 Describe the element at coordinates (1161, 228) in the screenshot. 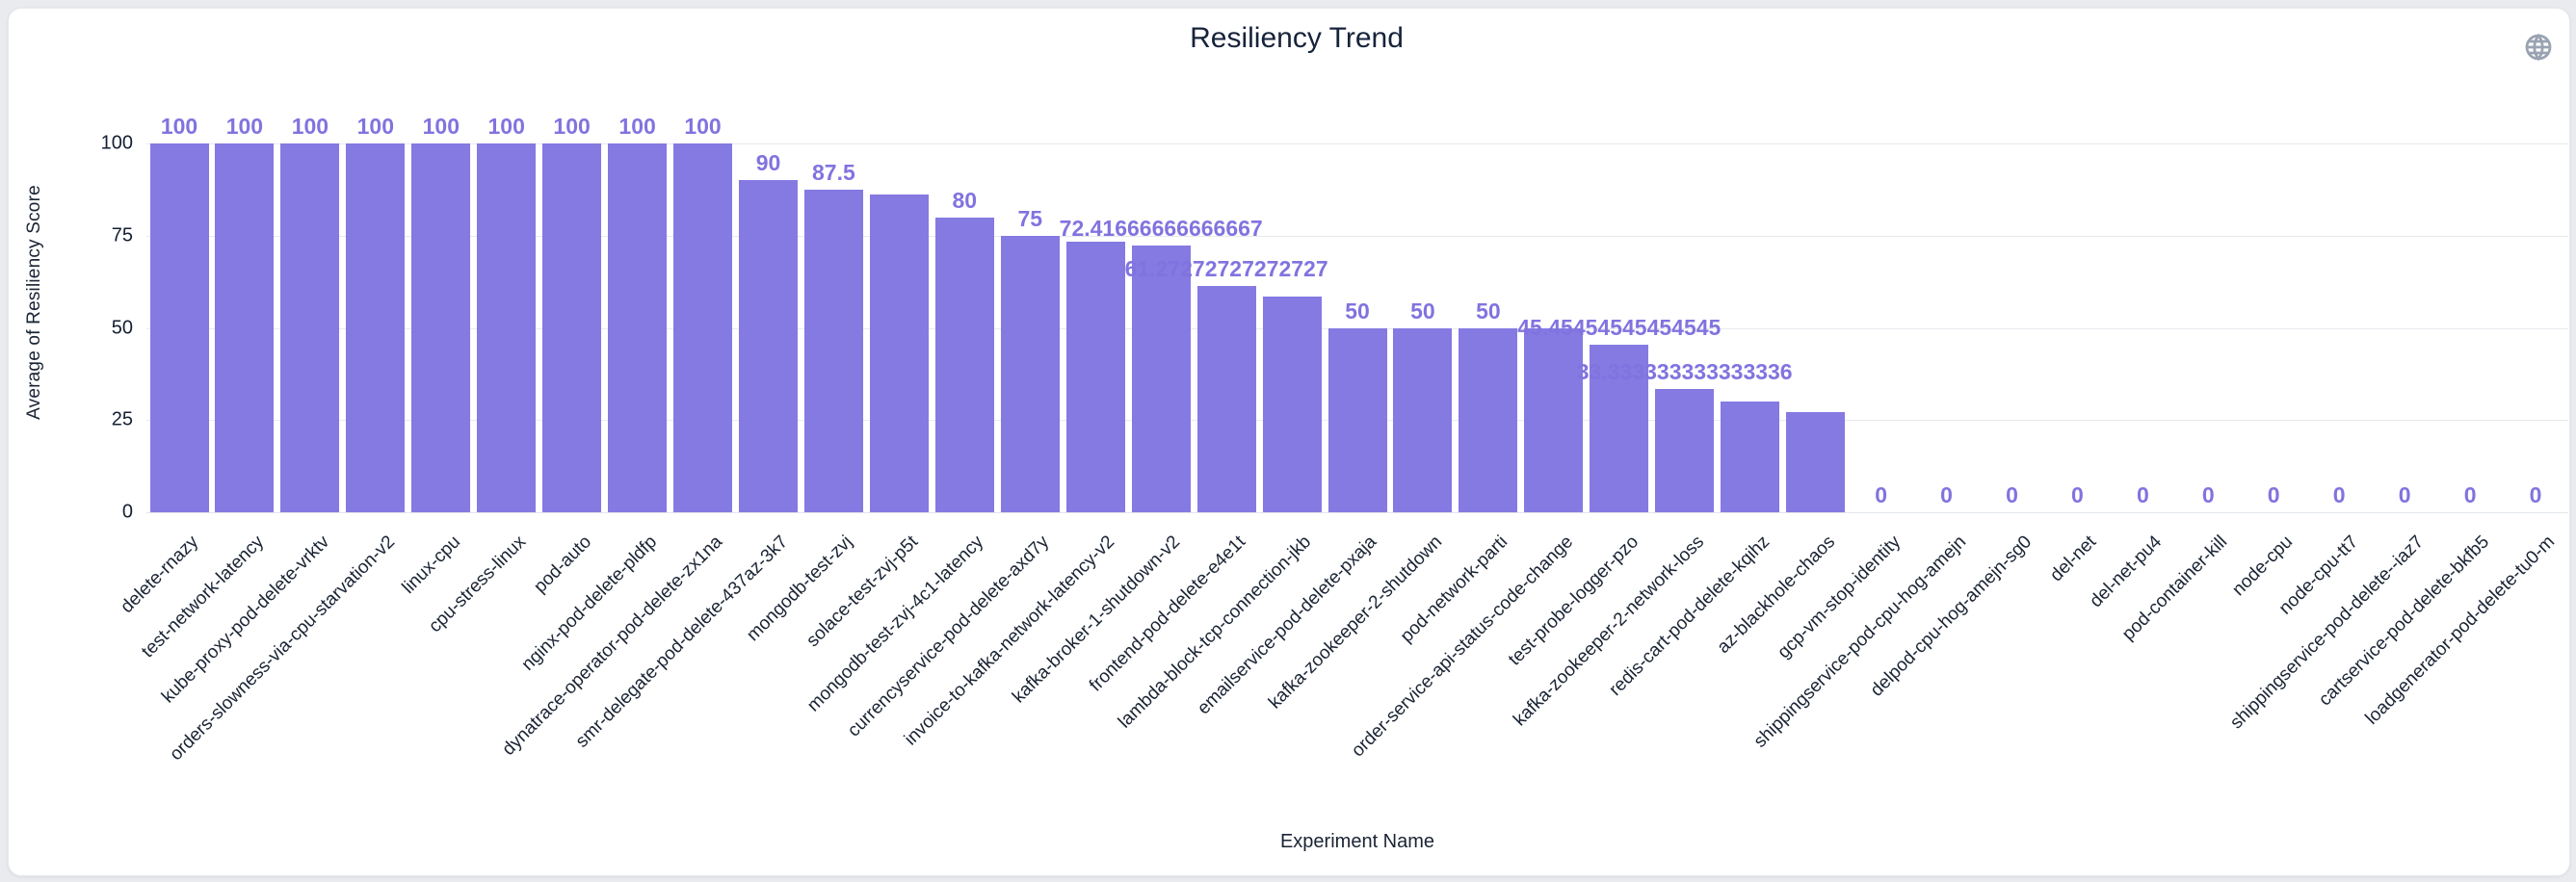

I see `bar-value-label: 72.41666666666667` at that location.